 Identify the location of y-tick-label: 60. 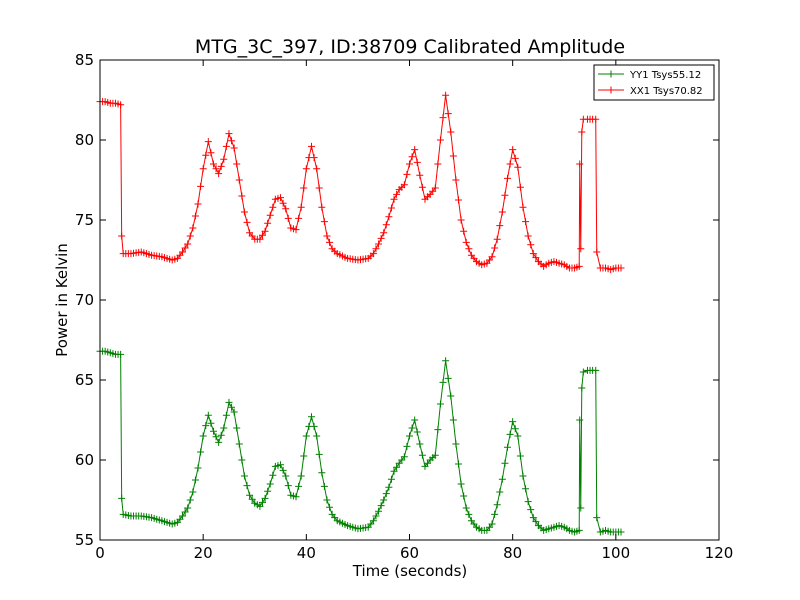
(84, 460).